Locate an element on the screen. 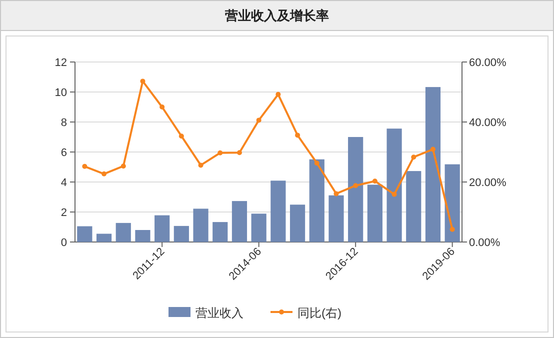  y-tick-label: 6 is located at coordinates (63, 153).